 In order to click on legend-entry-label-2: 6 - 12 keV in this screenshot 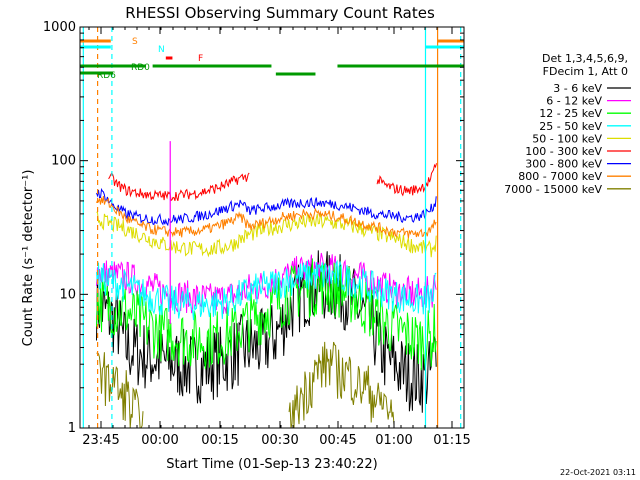, I will do `click(574, 101)`.